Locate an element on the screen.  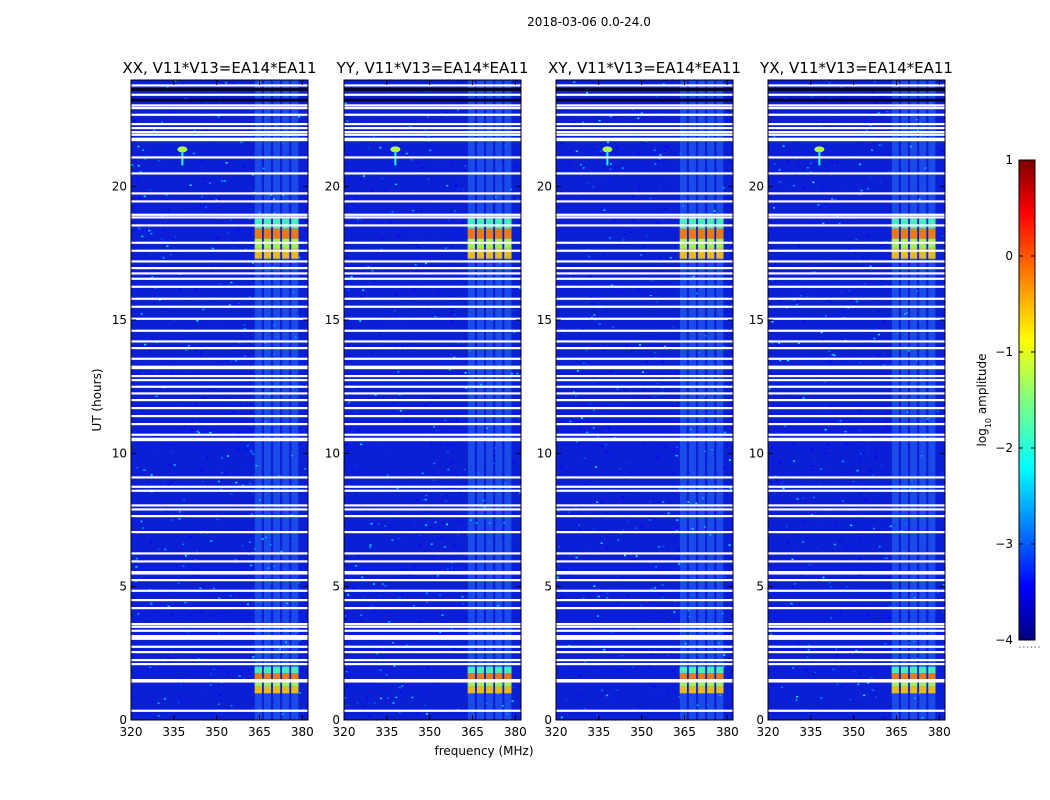
colorbar-tick-label: −2 is located at coordinates (1004, 448).